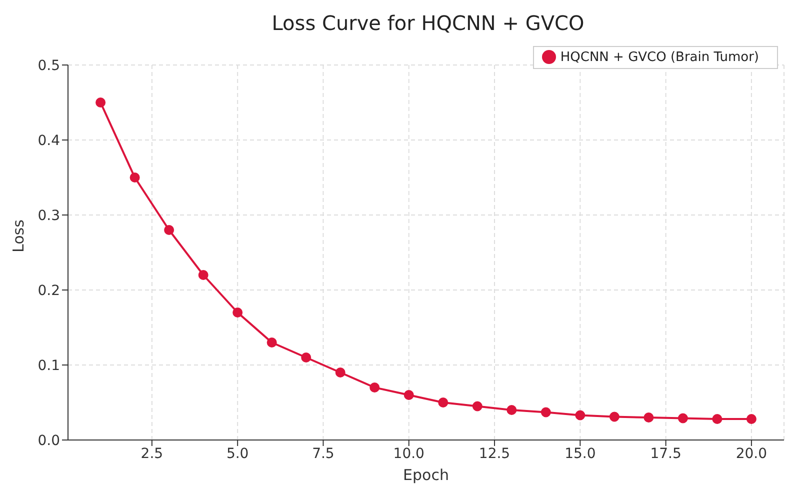 The image size is (796, 494). I want to click on y-axis-title: Loss, so click(18, 235).